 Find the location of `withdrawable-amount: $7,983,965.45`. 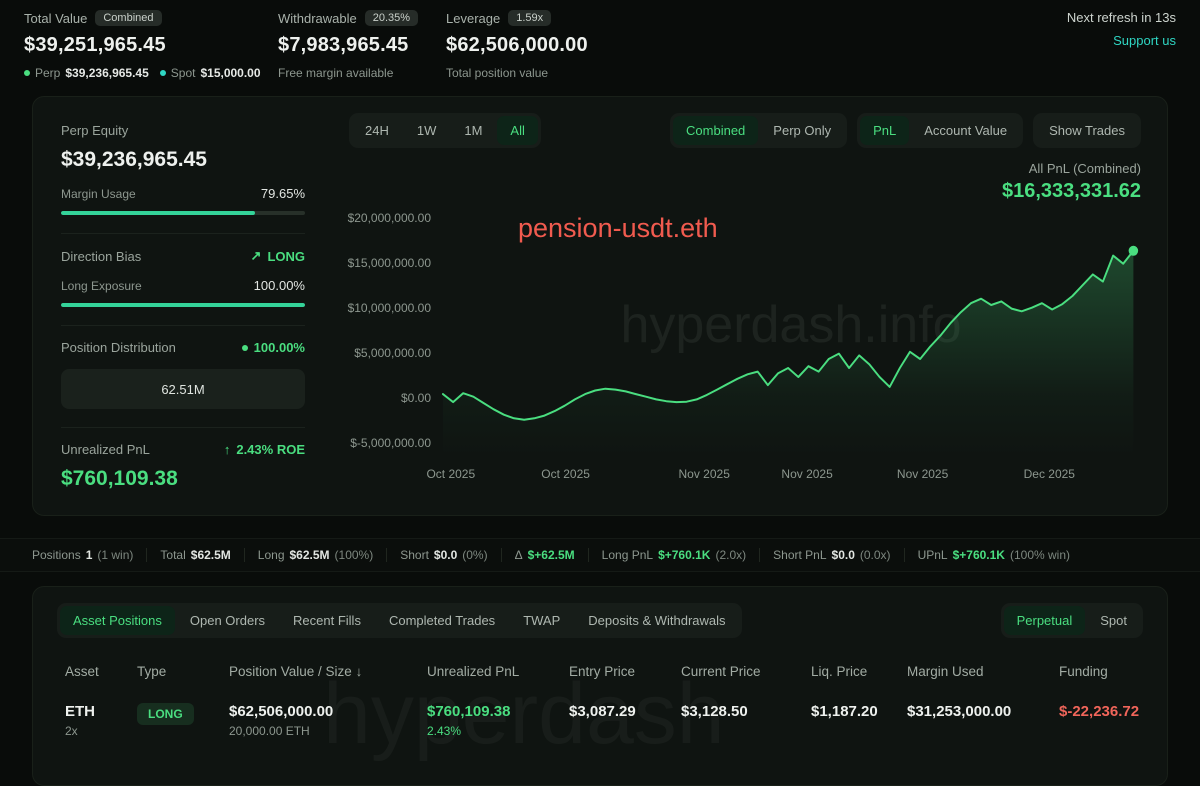

withdrawable-amount: $7,983,965.45 is located at coordinates (343, 45).